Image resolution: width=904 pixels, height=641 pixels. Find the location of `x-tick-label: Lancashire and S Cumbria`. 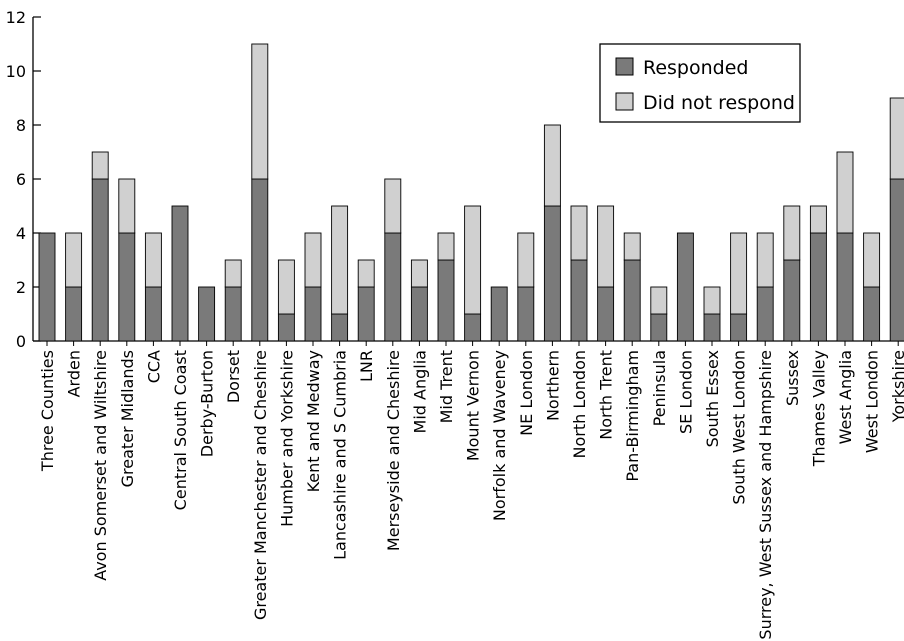

x-tick-label: Lancashire and S Cumbria is located at coordinates (340, 455).